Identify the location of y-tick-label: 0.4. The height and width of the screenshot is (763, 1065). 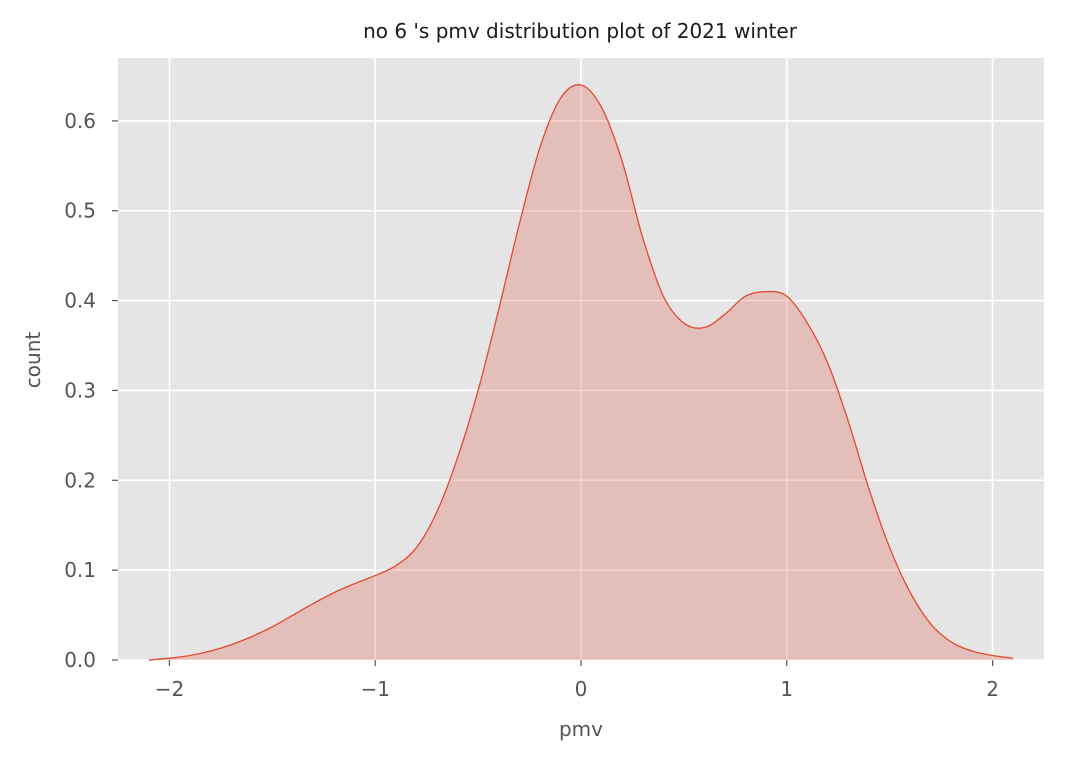
(80, 301).